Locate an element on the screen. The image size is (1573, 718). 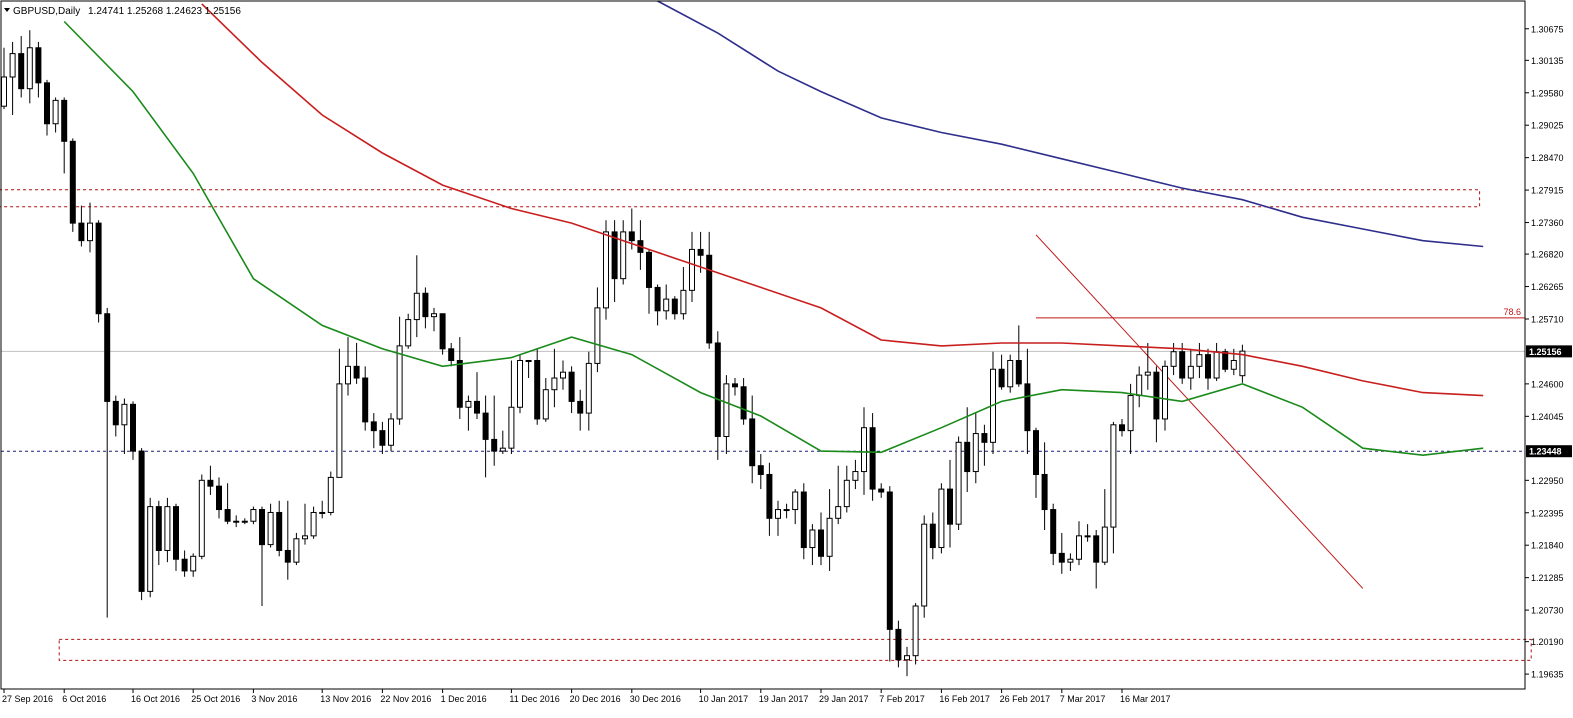
y-tick-label: 1.22950 is located at coordinates (1547, 481).